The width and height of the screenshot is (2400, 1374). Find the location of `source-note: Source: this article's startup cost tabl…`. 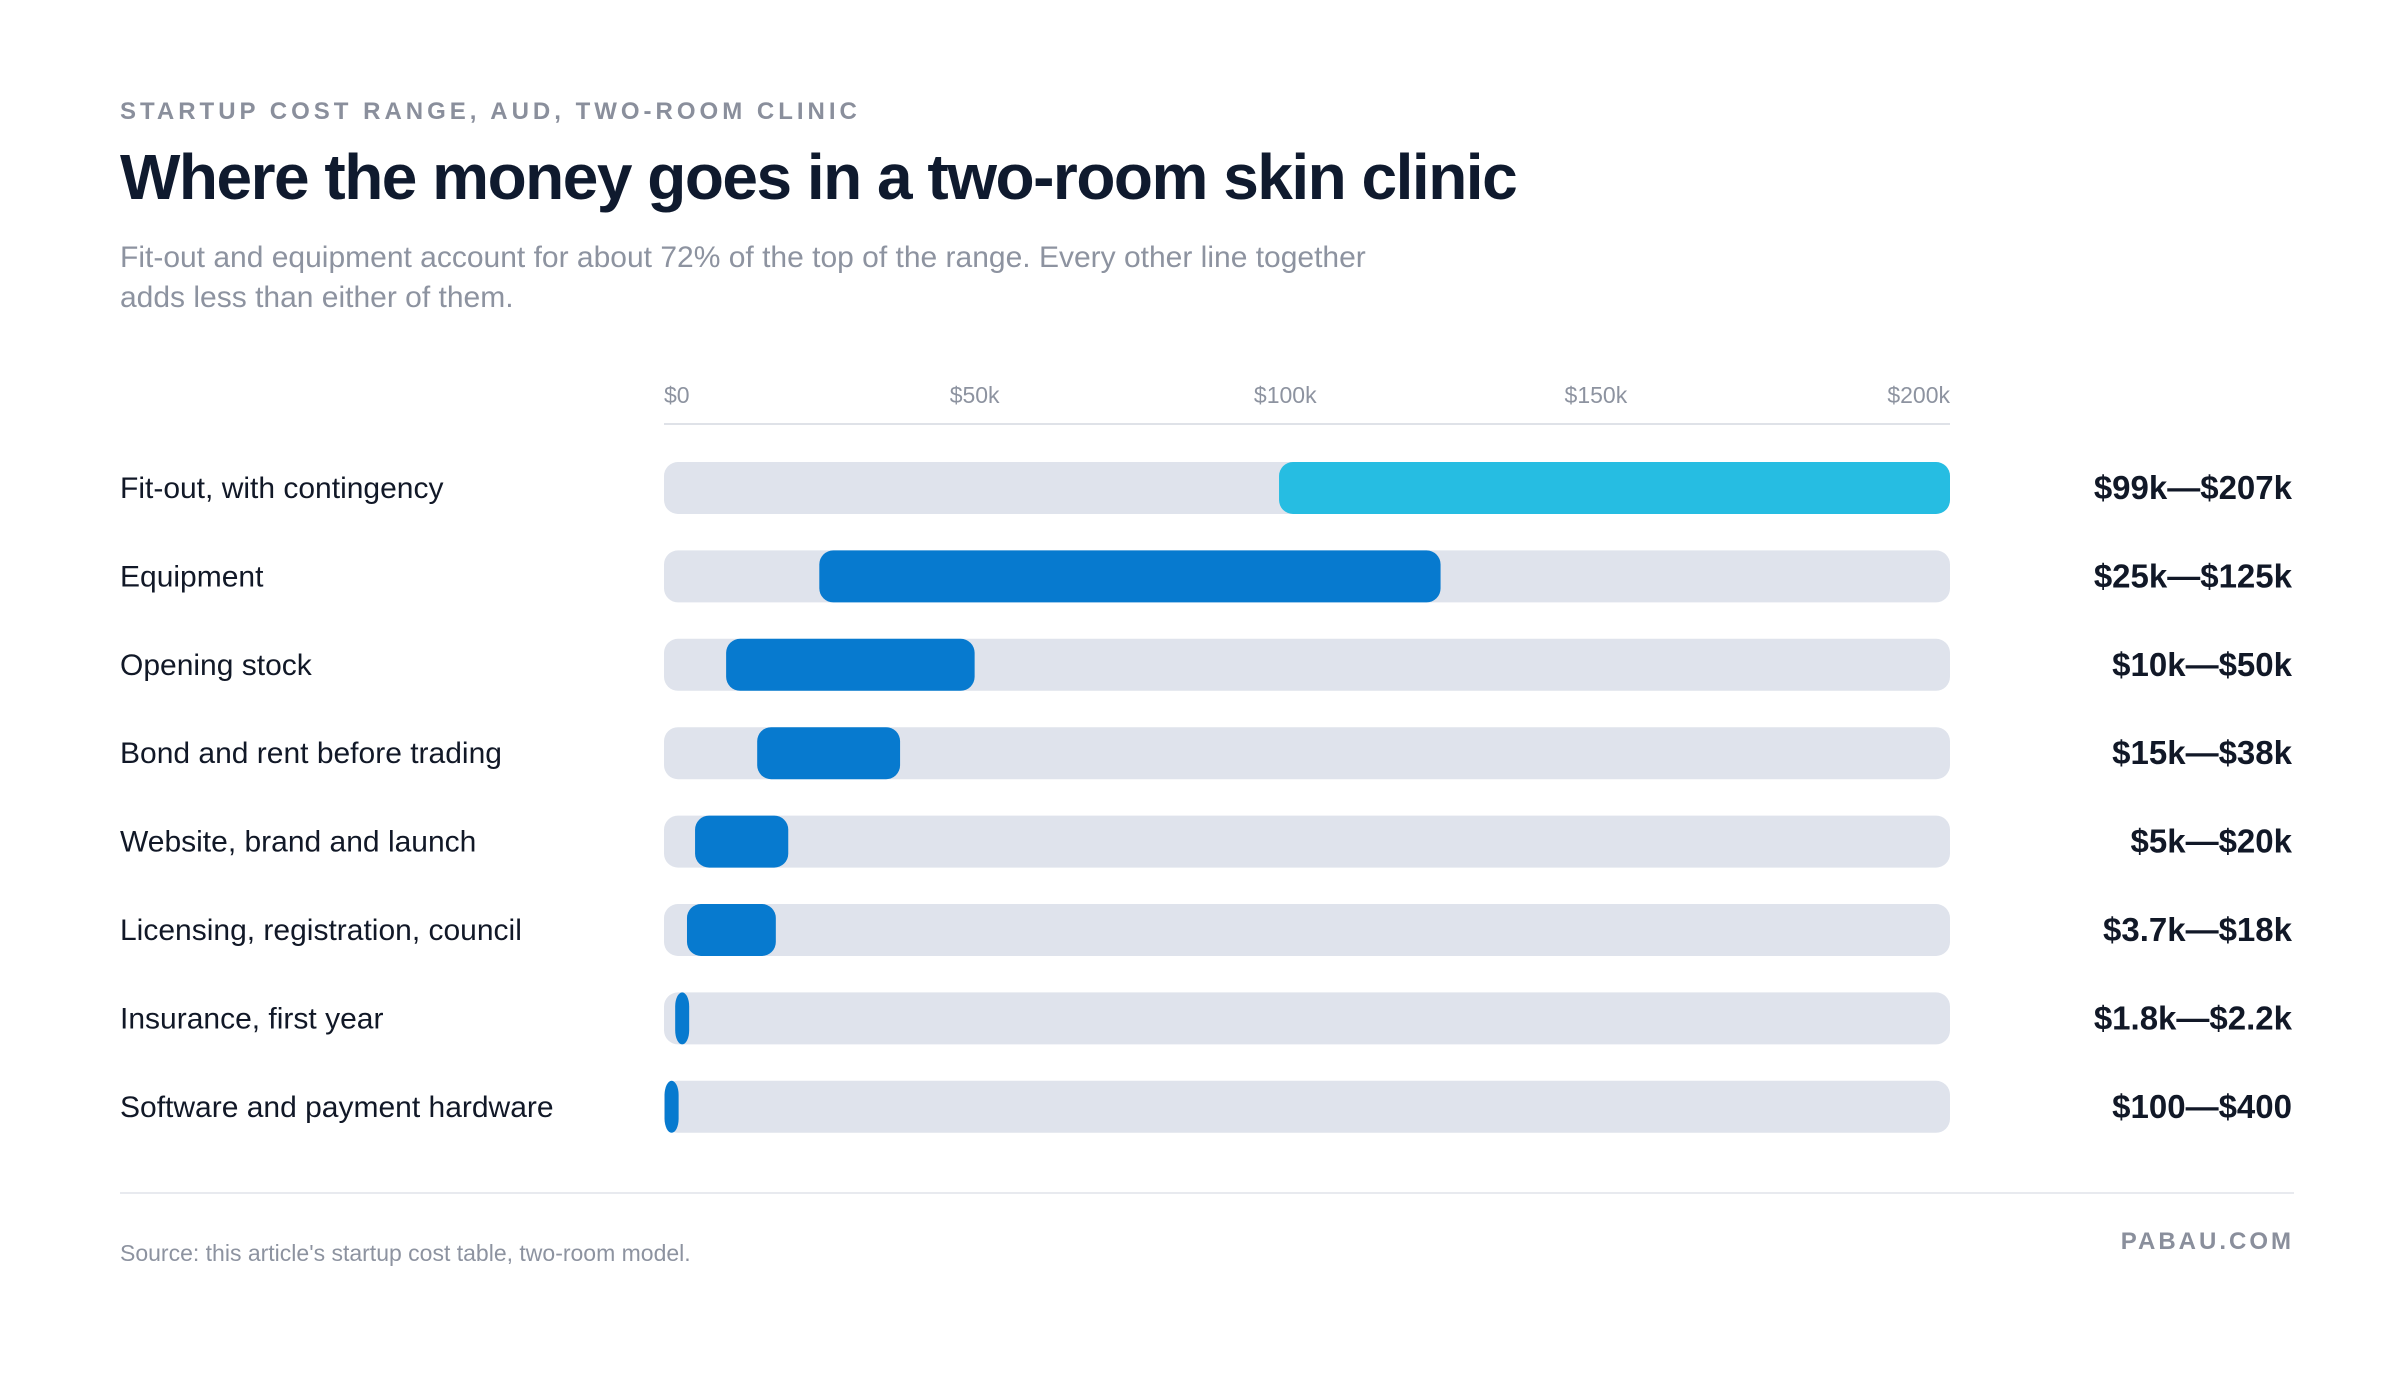

source-note: Source: this article's startup cost tabl… is located at coordinates (405, 1253).